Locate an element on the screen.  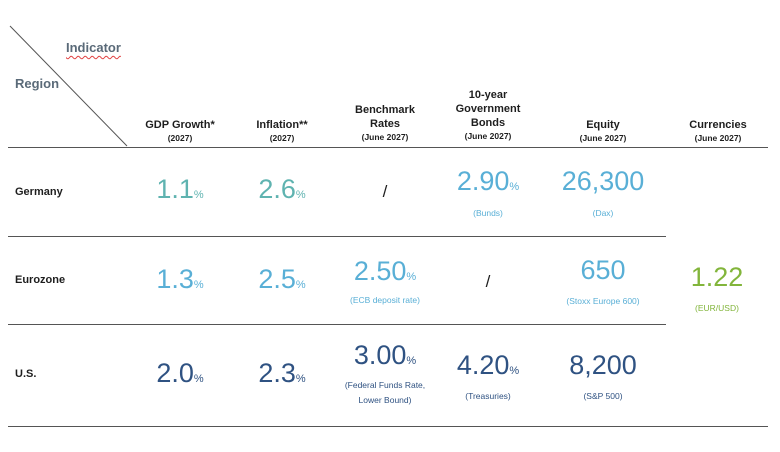
column-header-gdp: GDP Growth* (2027) is located at coordinates (180, 131).